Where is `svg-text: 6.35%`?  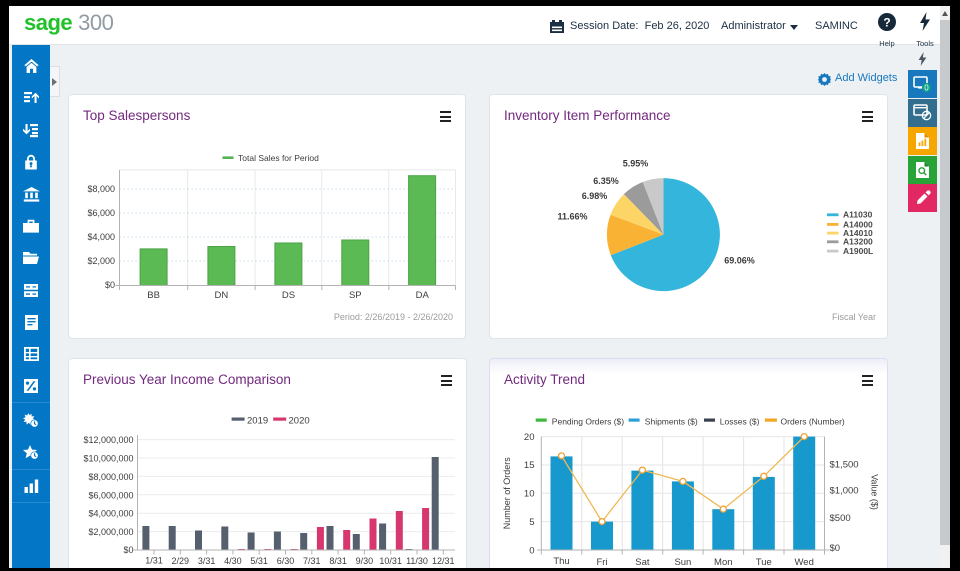 svg-text: 6.35% is located at coordinates (606, 181).